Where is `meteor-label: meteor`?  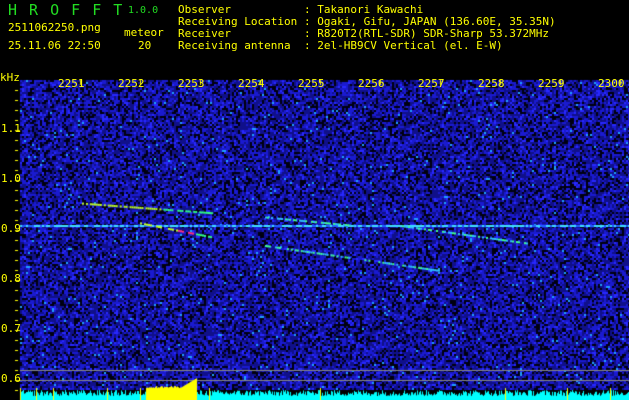 meteor-label: meteor is located at coordinates (144, 32).